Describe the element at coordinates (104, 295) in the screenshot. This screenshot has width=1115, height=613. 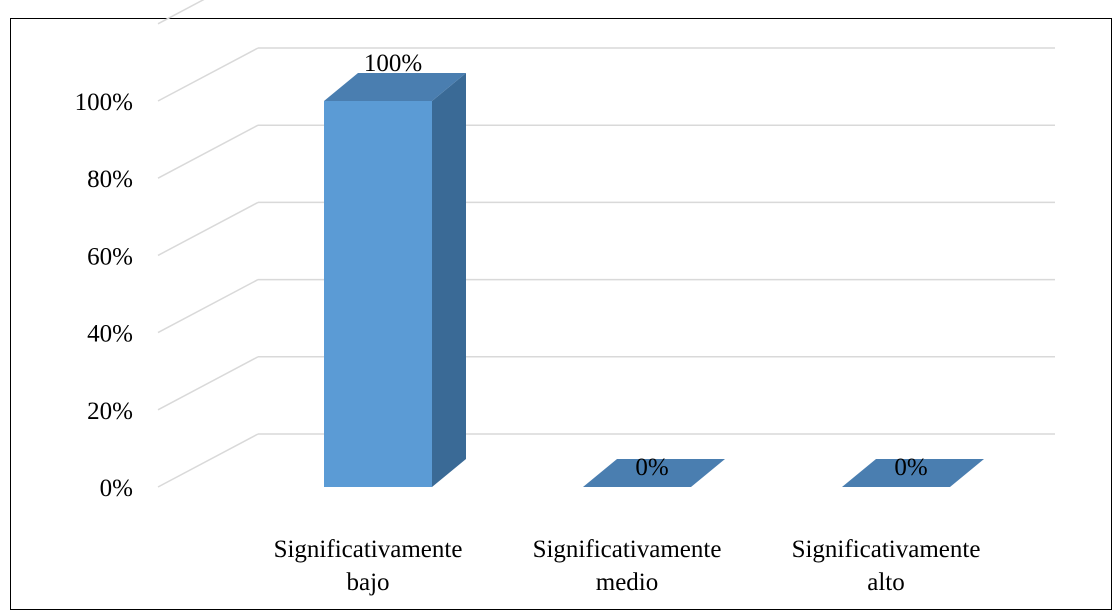
I see `y-axis: 0% 20% 40% 60% 80% 100%` at that location.